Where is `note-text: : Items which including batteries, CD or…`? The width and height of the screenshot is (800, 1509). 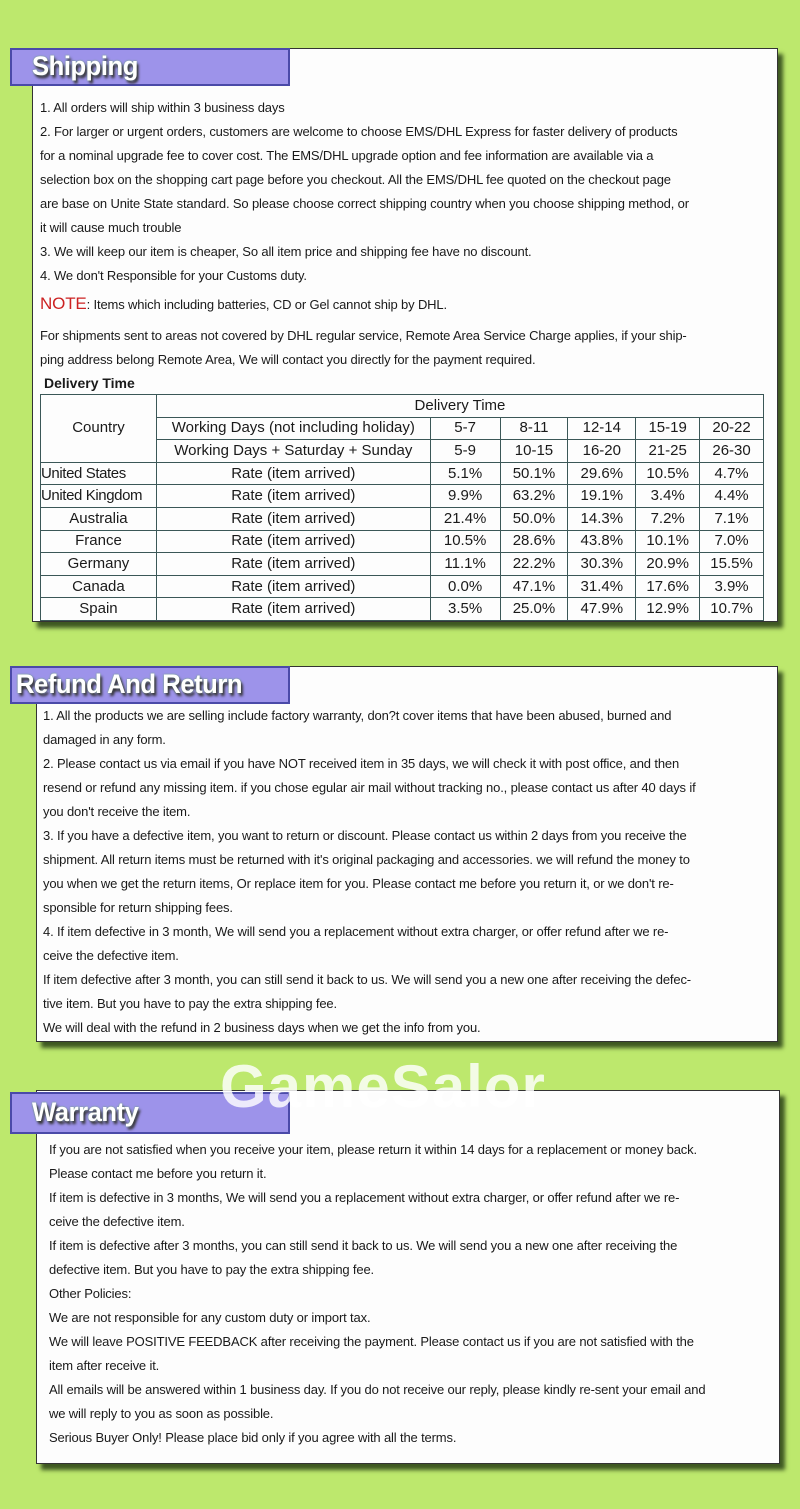 note-text: : Items which including batteries, CD or… is located at coordinates (266, 304).